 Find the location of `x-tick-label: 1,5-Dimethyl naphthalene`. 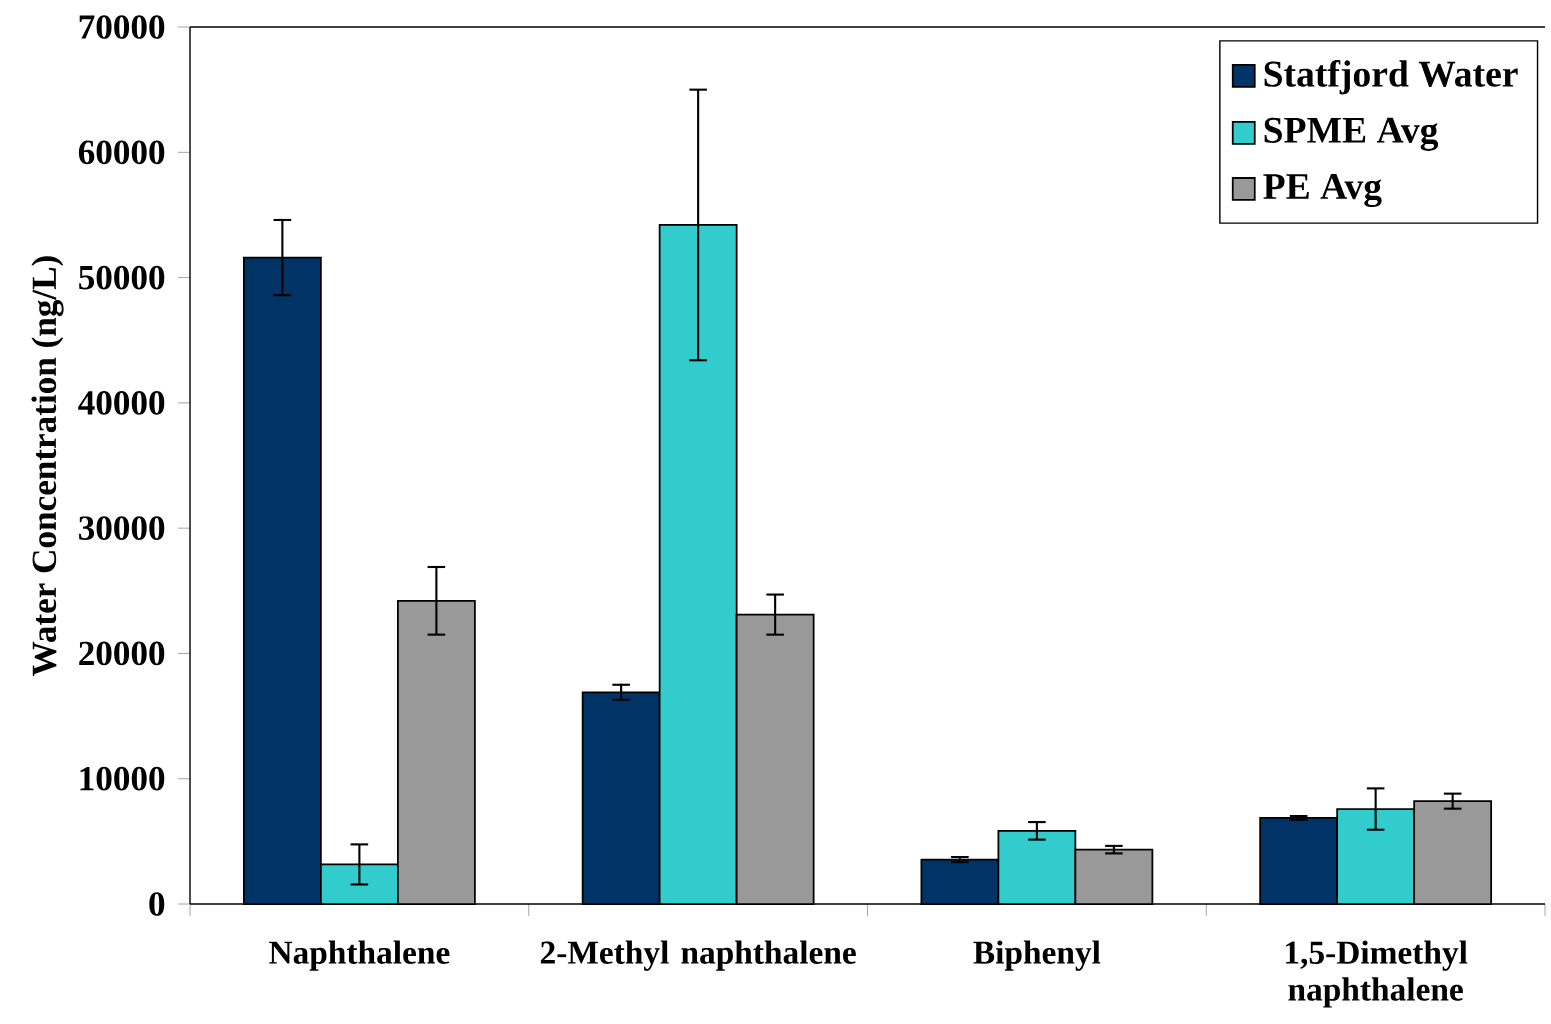

x-tick-label: 1,5-Dimethyl naphthalene is located at coordinates (1377, 974).